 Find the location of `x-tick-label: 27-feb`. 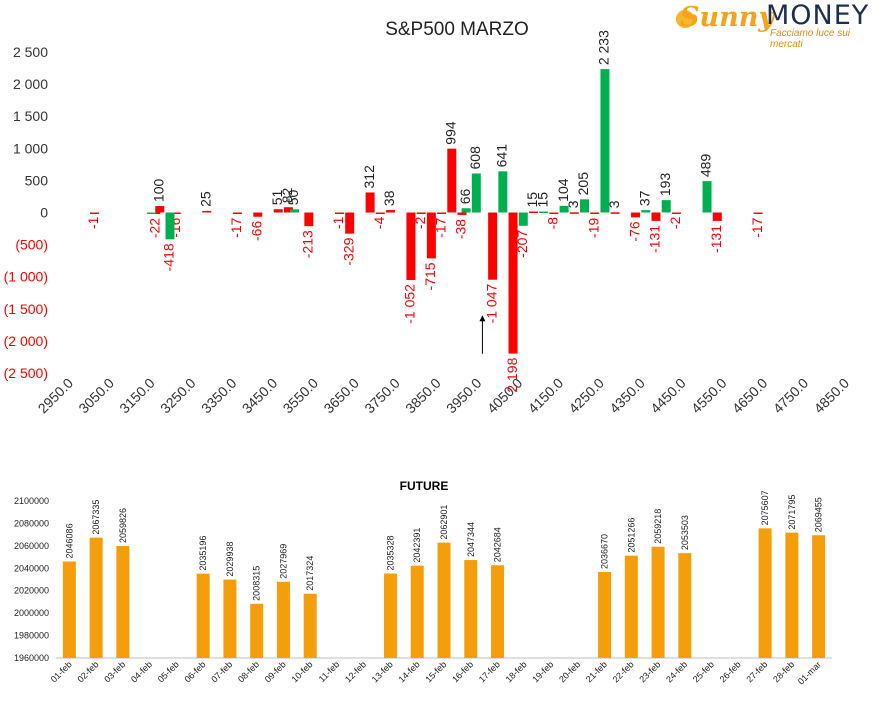

x-tick-label: 27-feb is located at coordinates (756, 671).